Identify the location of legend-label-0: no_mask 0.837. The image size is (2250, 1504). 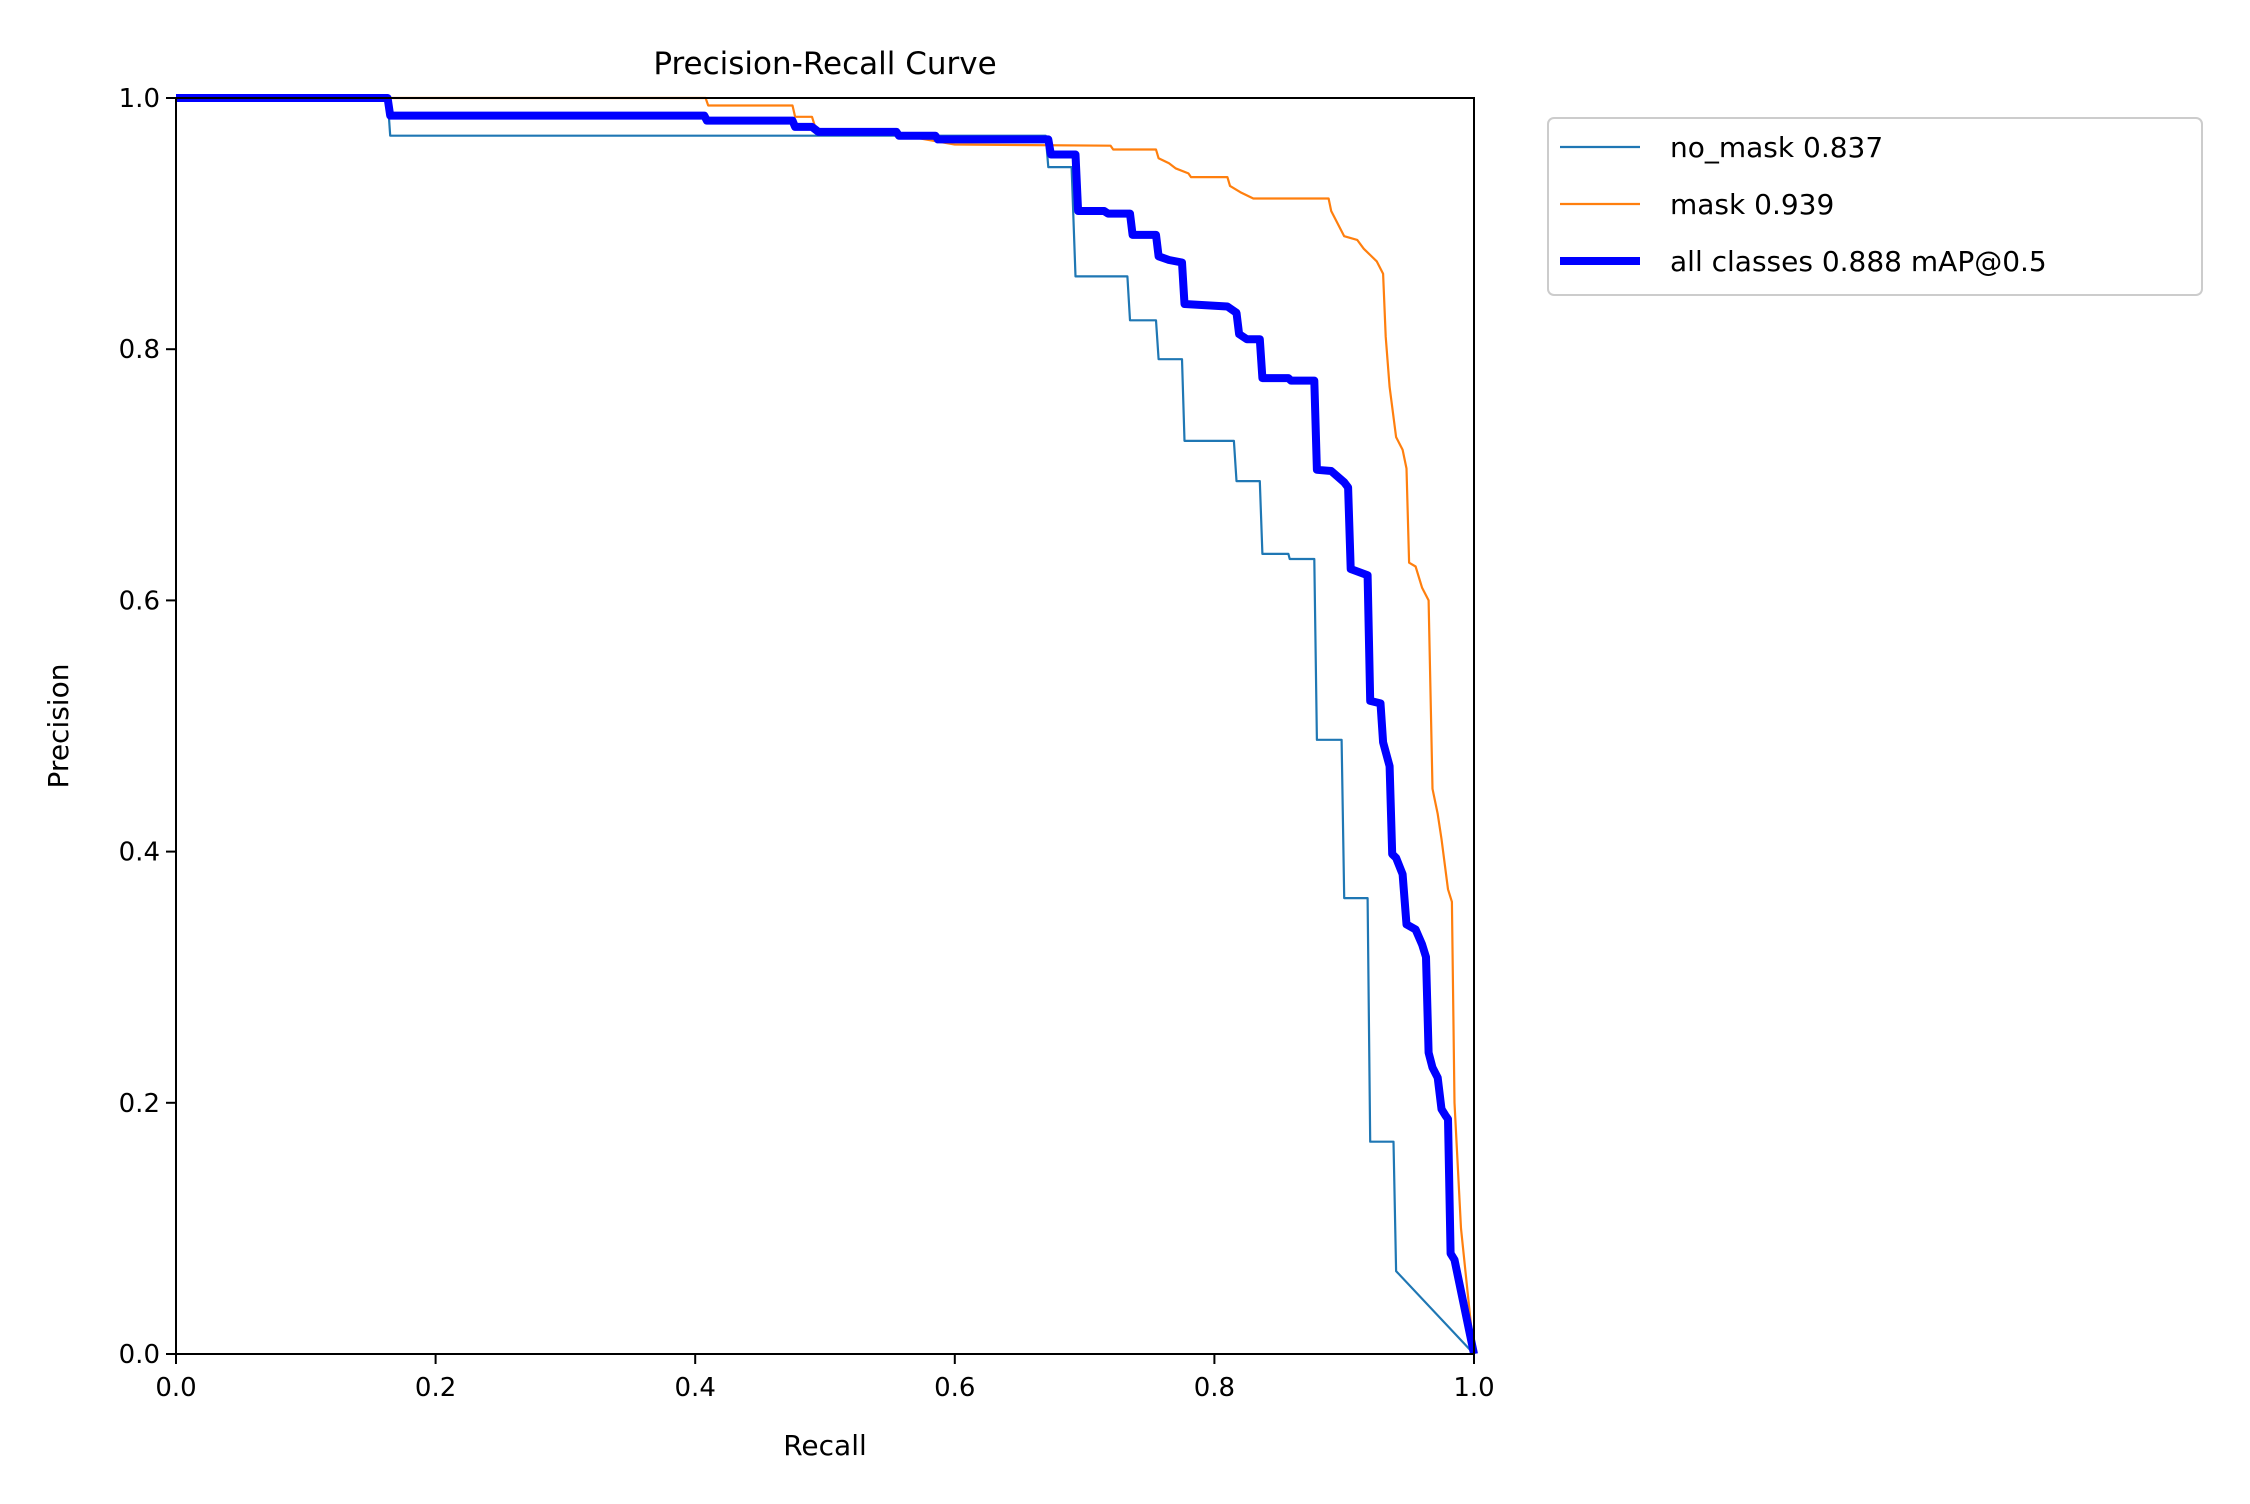
(1776, 147).